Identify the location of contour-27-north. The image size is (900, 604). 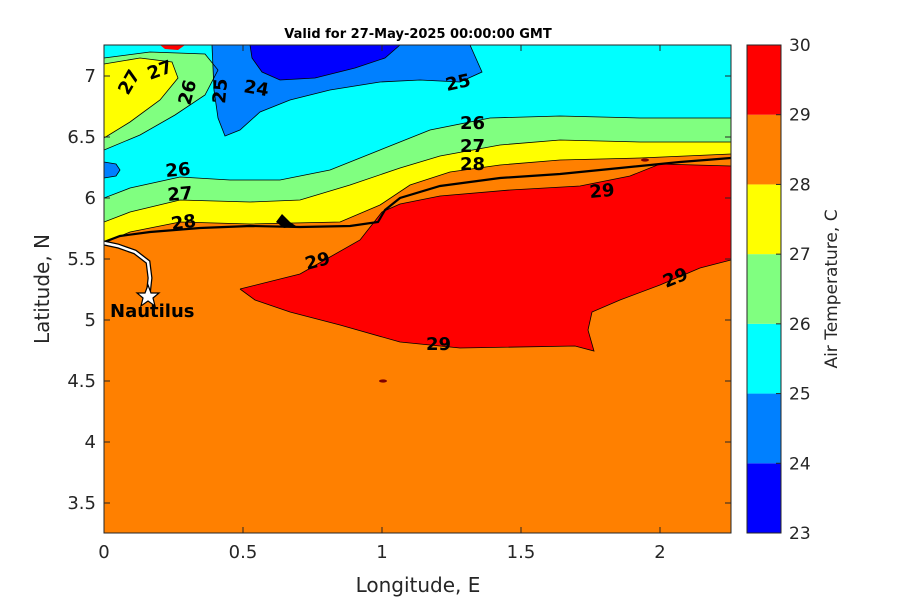
(141, 98).